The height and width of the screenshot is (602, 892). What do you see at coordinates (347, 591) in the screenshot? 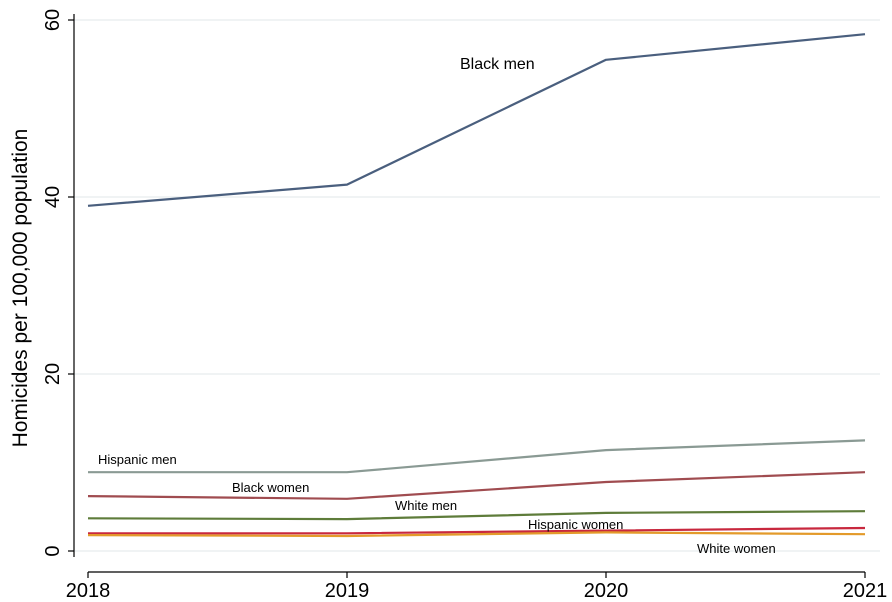
I see `x-tick-label-2019: 2019` at bounding box center [347, 591].